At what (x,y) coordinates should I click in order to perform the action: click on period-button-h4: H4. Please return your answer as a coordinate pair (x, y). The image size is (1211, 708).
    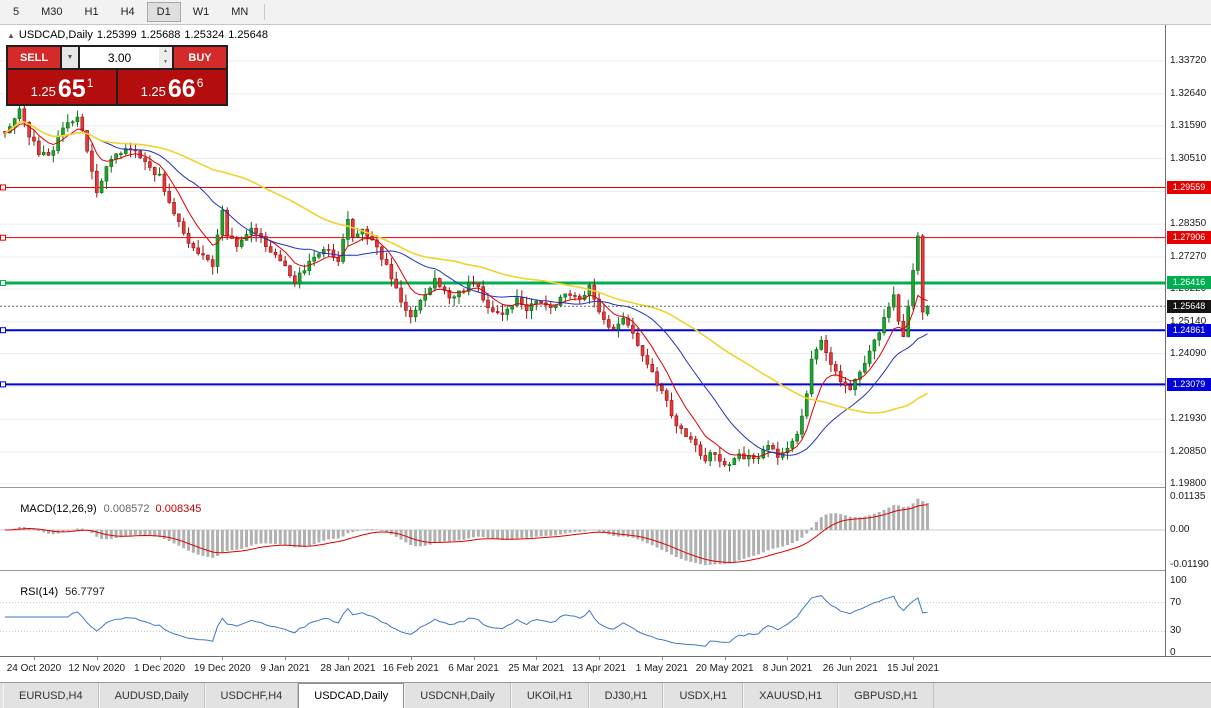
    Looking at the image, I should click on (127, 12).